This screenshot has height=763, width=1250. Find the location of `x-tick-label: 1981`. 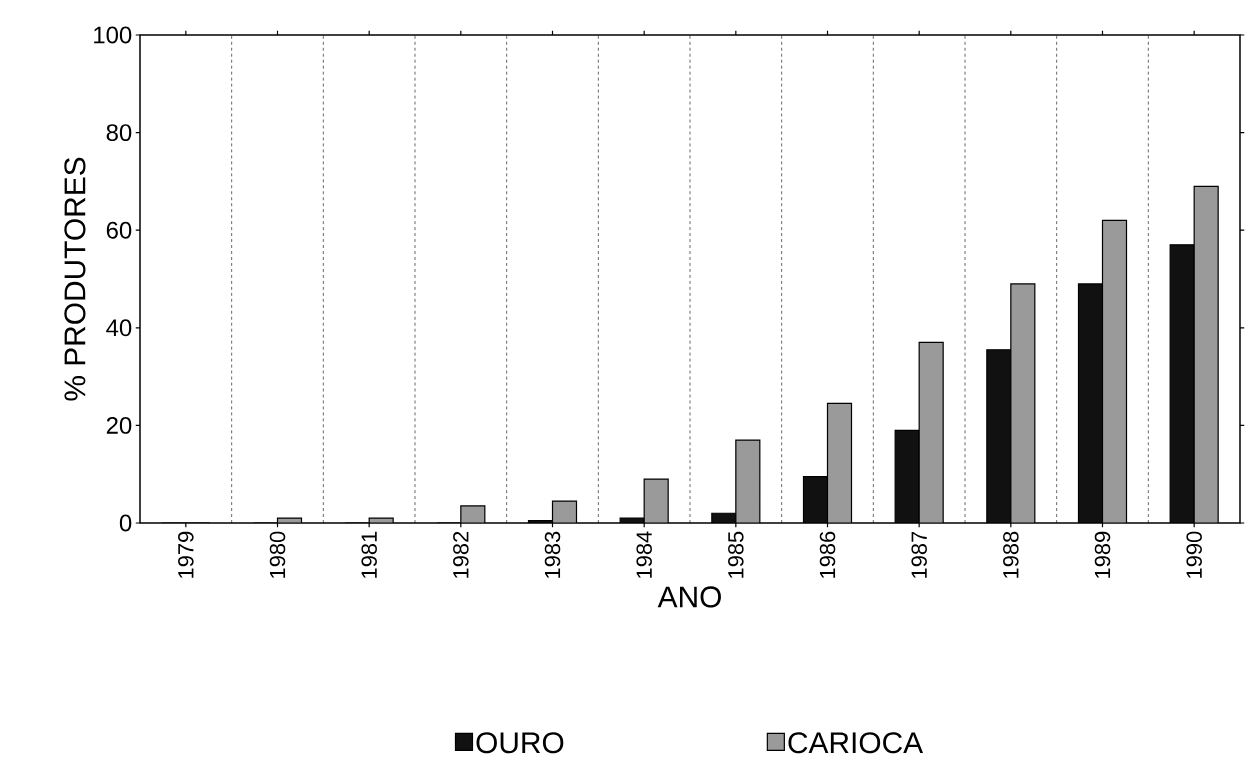

x-tick-label: 1981 is located at coordinates (369, 554).